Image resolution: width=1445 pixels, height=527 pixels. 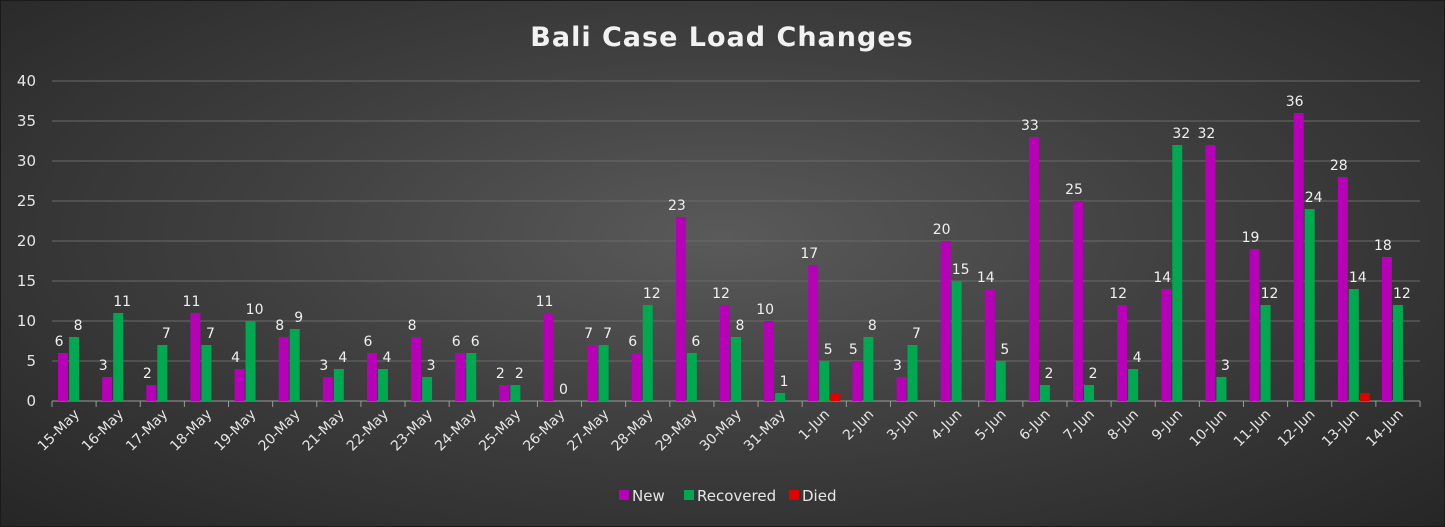 What do you see at coordinates (1298, 257) in the screenshot?
I see `bar-new-12-Jun` at bounding box center [1298, 257].